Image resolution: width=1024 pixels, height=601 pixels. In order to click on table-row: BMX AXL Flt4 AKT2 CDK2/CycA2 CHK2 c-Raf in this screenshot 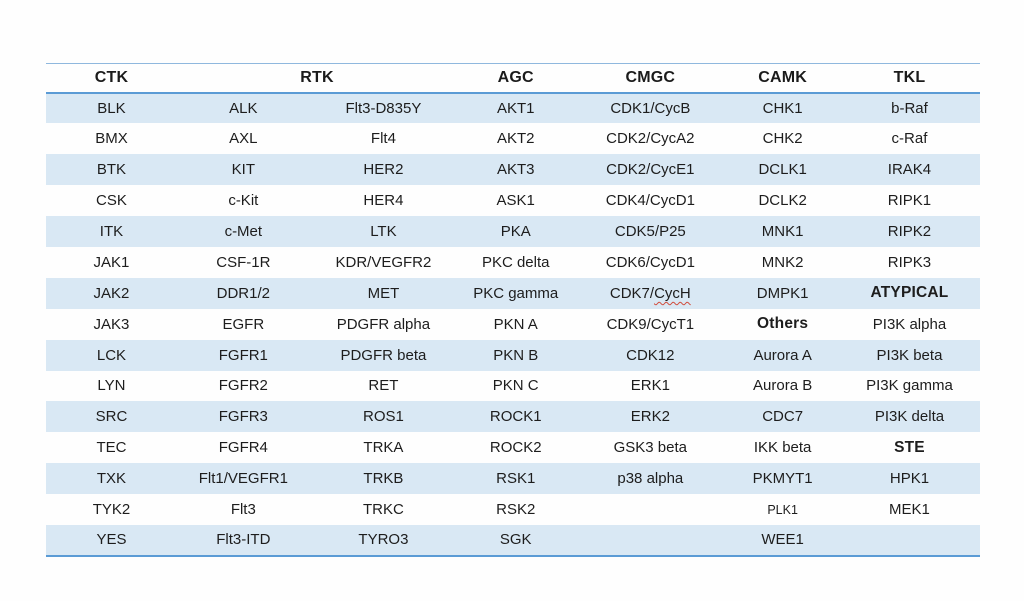, I will do `click(513, 138)`.